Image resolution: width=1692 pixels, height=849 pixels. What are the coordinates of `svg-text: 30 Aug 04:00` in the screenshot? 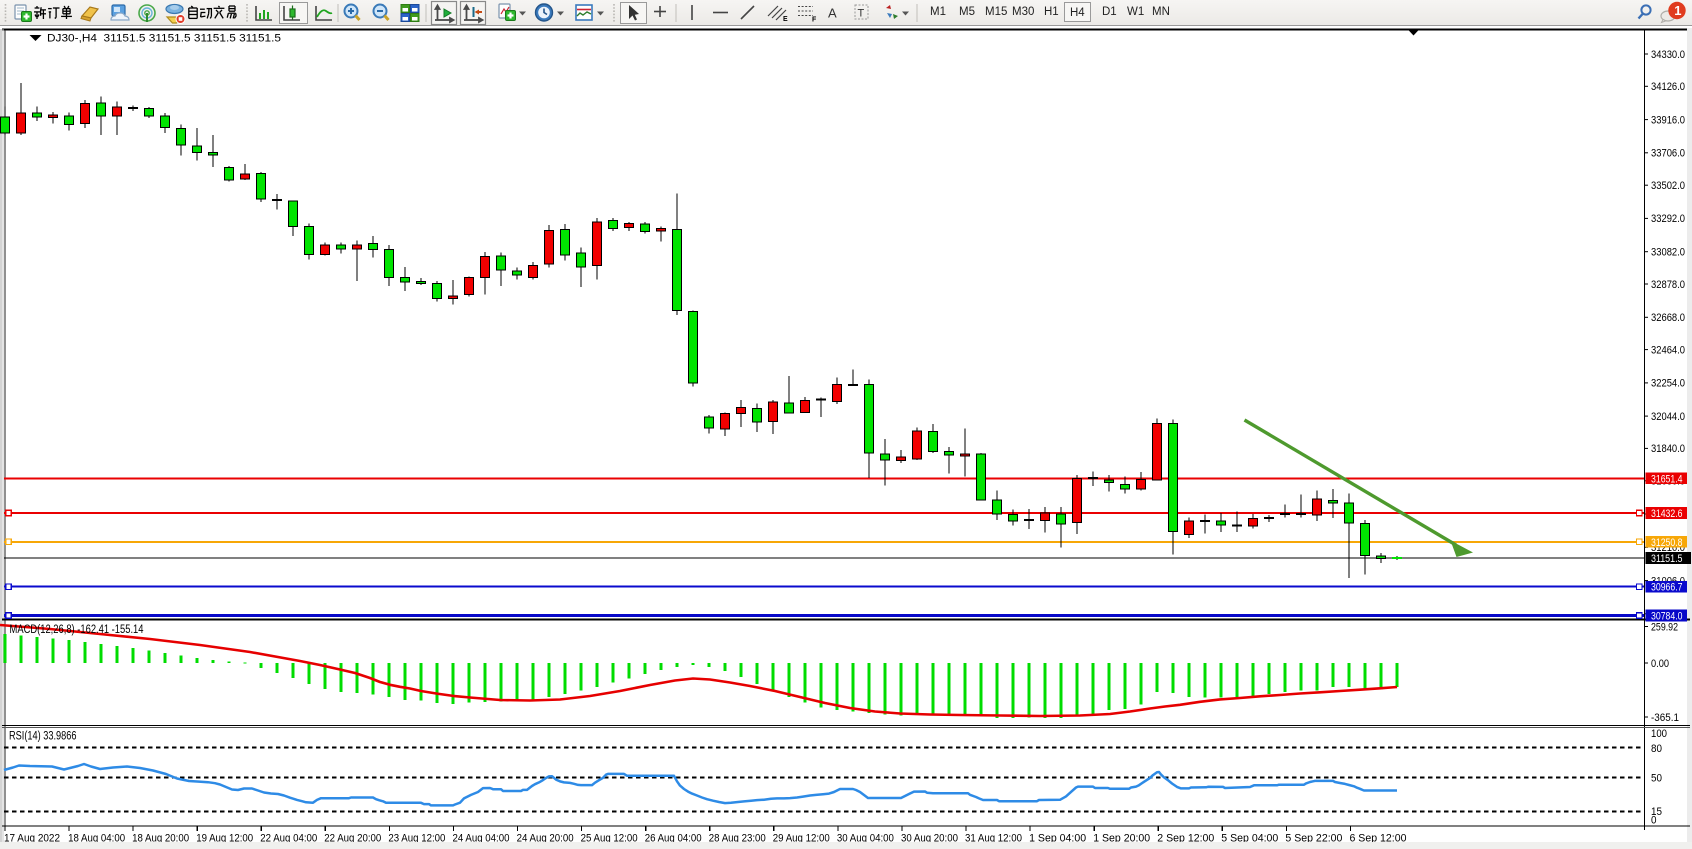 It's located at (865, 839).